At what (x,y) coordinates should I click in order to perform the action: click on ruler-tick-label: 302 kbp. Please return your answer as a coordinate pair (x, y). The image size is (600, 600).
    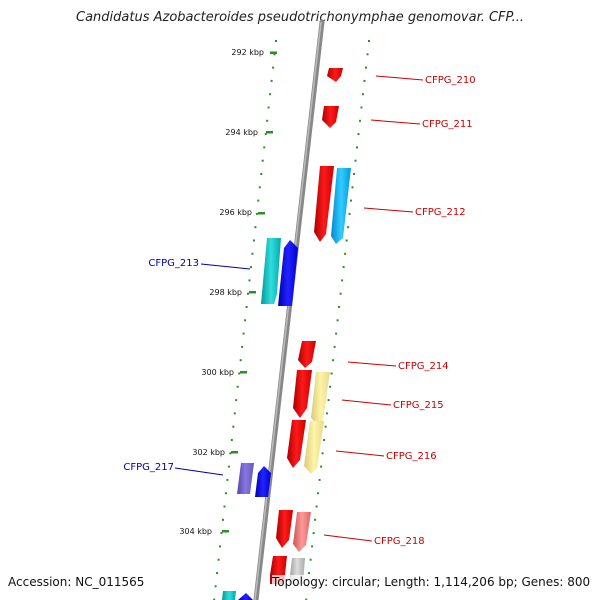
    Looking at the image, I should click on (208, 452).